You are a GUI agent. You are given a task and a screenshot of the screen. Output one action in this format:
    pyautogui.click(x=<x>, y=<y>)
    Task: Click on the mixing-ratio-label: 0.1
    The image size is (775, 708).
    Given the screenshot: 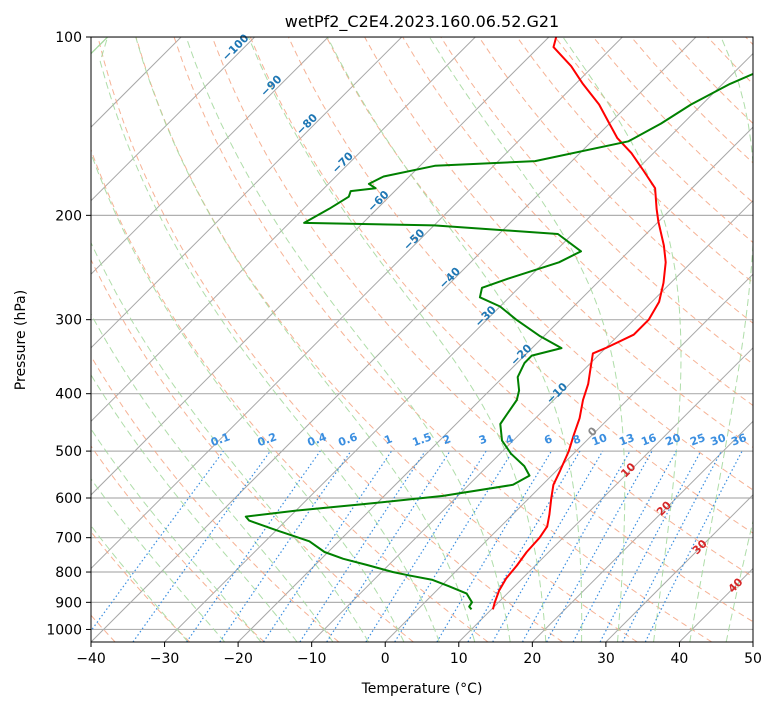 What is the action you would take?
    pyautogui.click(x=220, y=439)
    